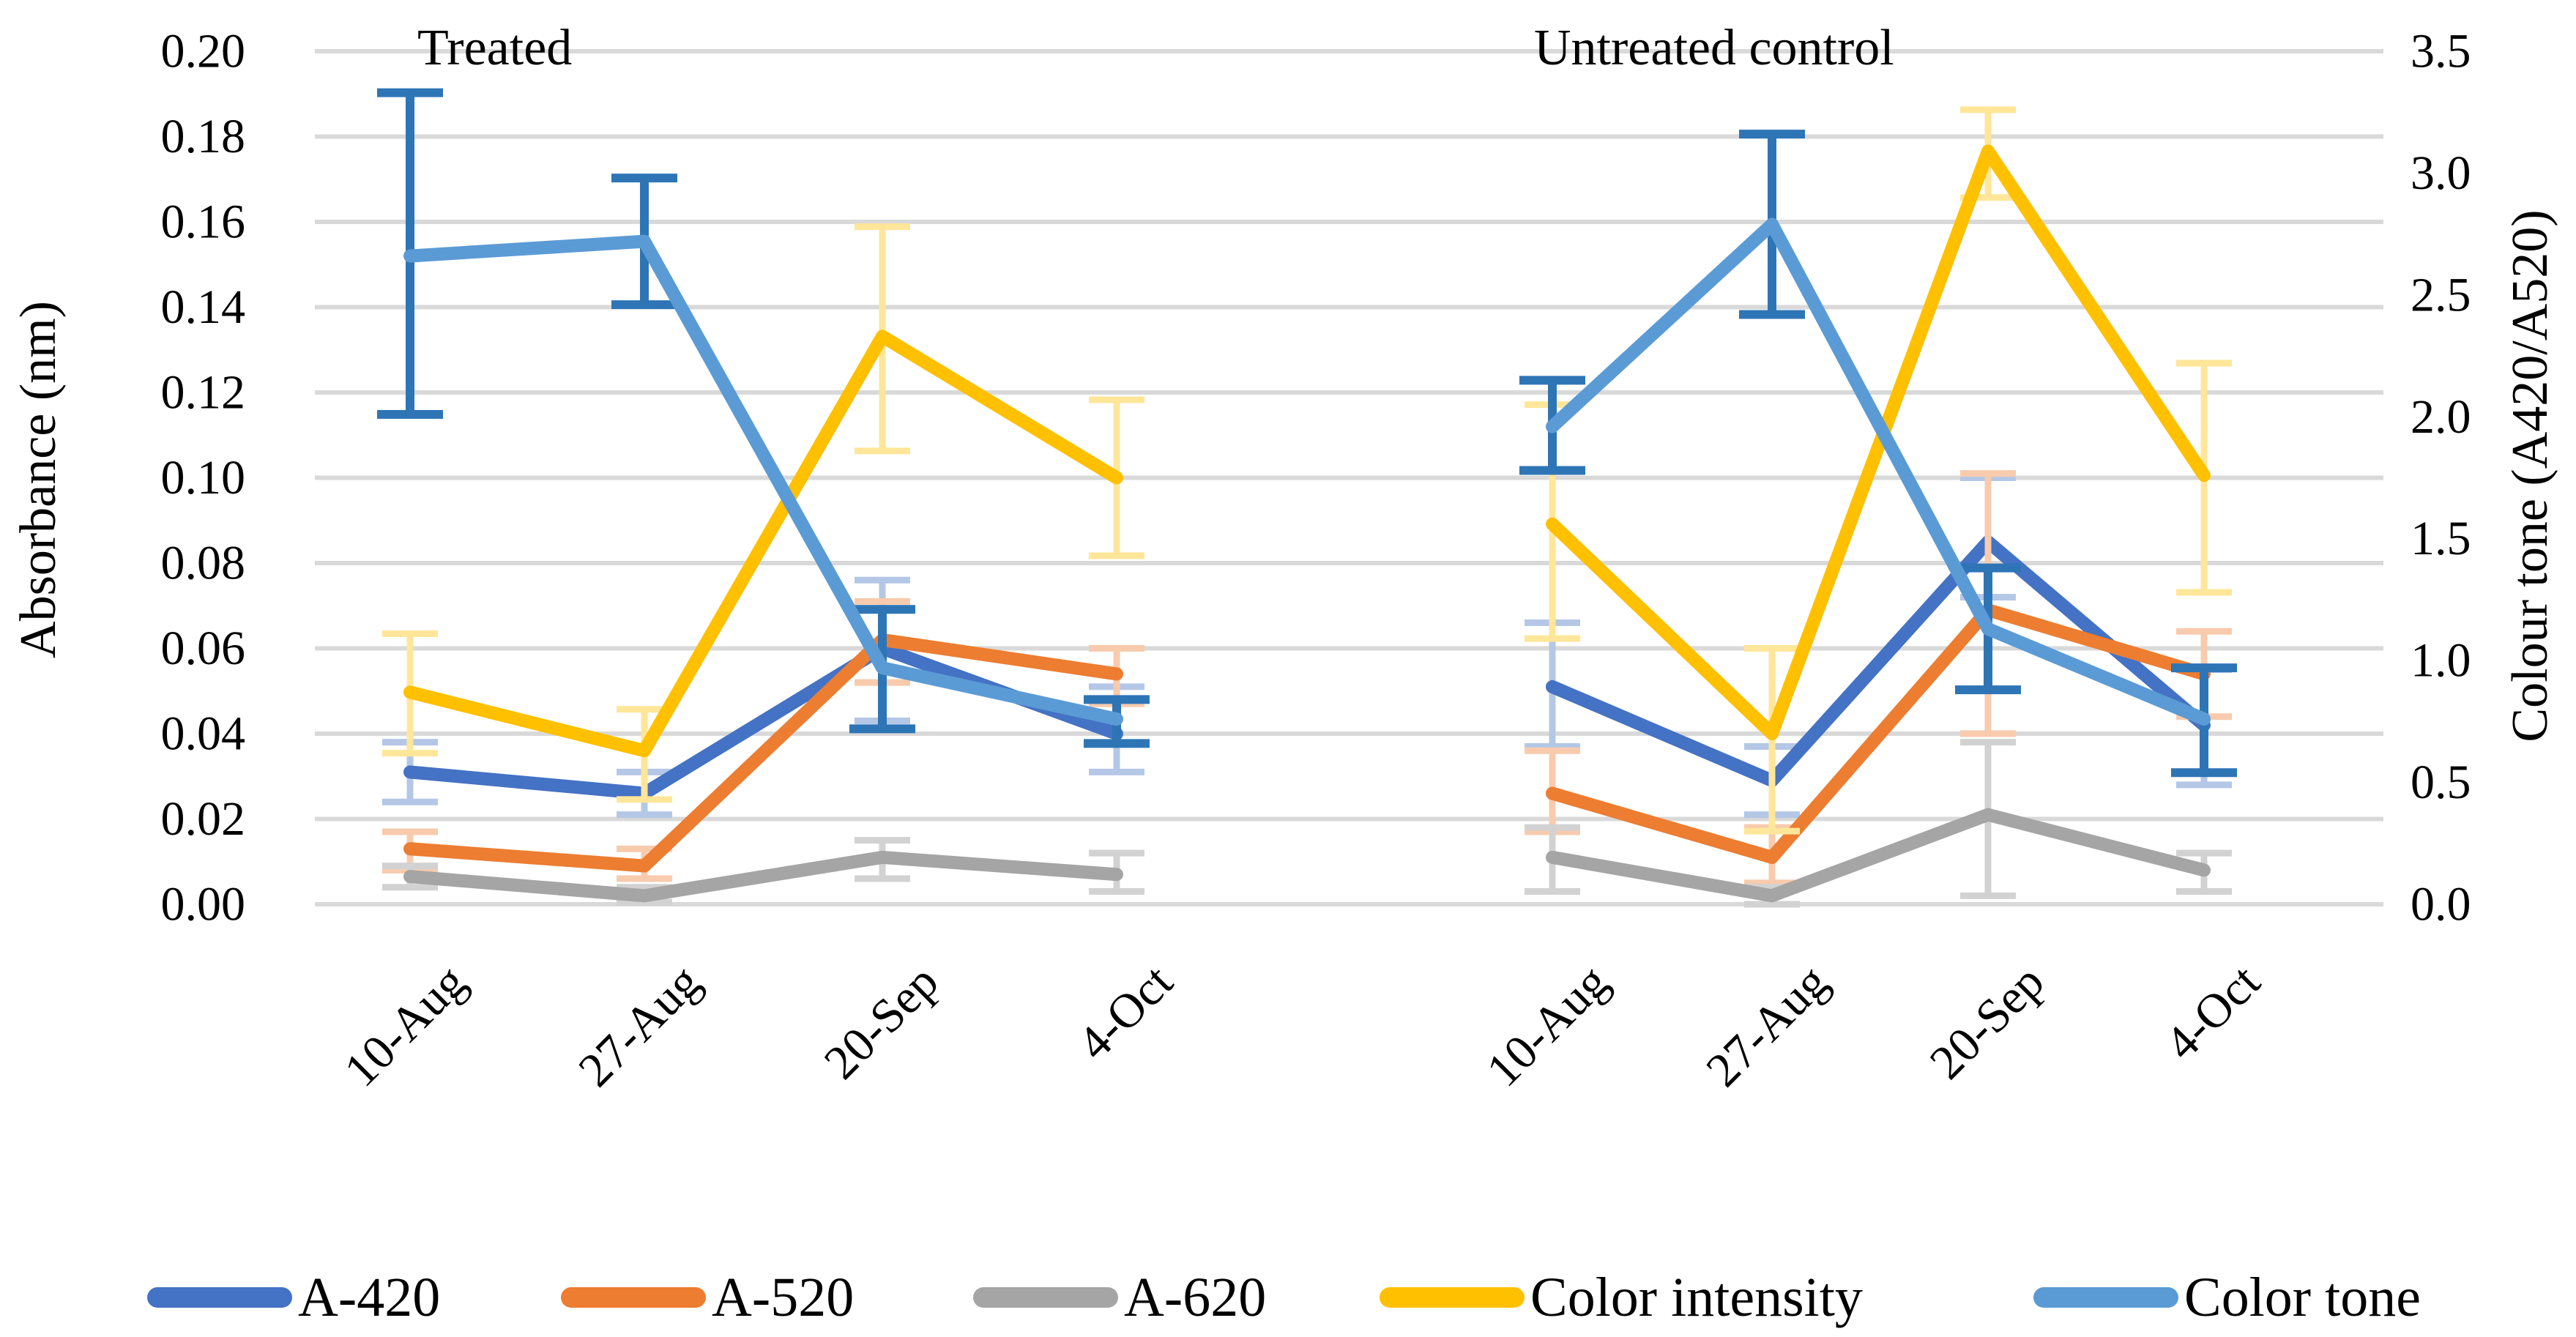  Describe the element at coordinates (707, 1297) in the screenshot. I see `legend-item-a-520: A-520` at that location.